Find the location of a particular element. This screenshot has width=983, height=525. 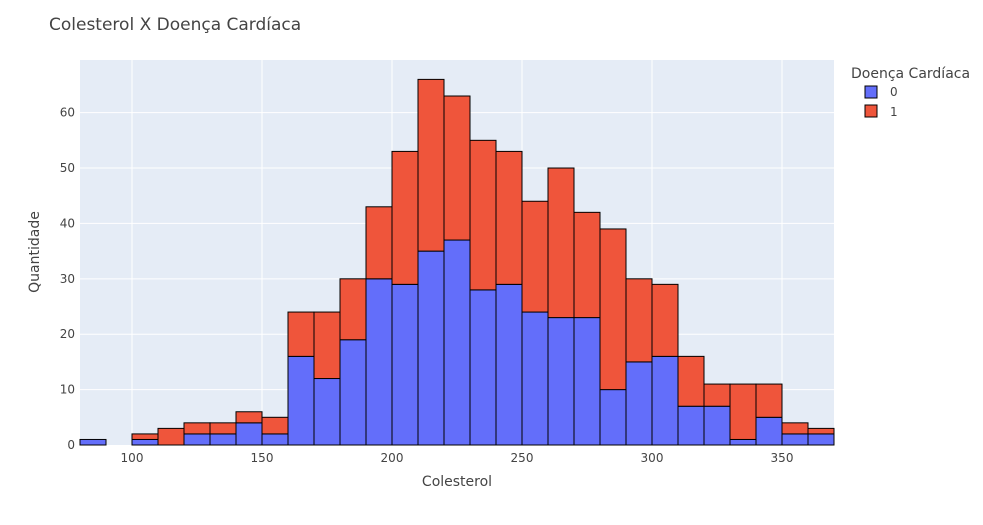

y-tick-label: 50 is located at coordinates (67, 168).